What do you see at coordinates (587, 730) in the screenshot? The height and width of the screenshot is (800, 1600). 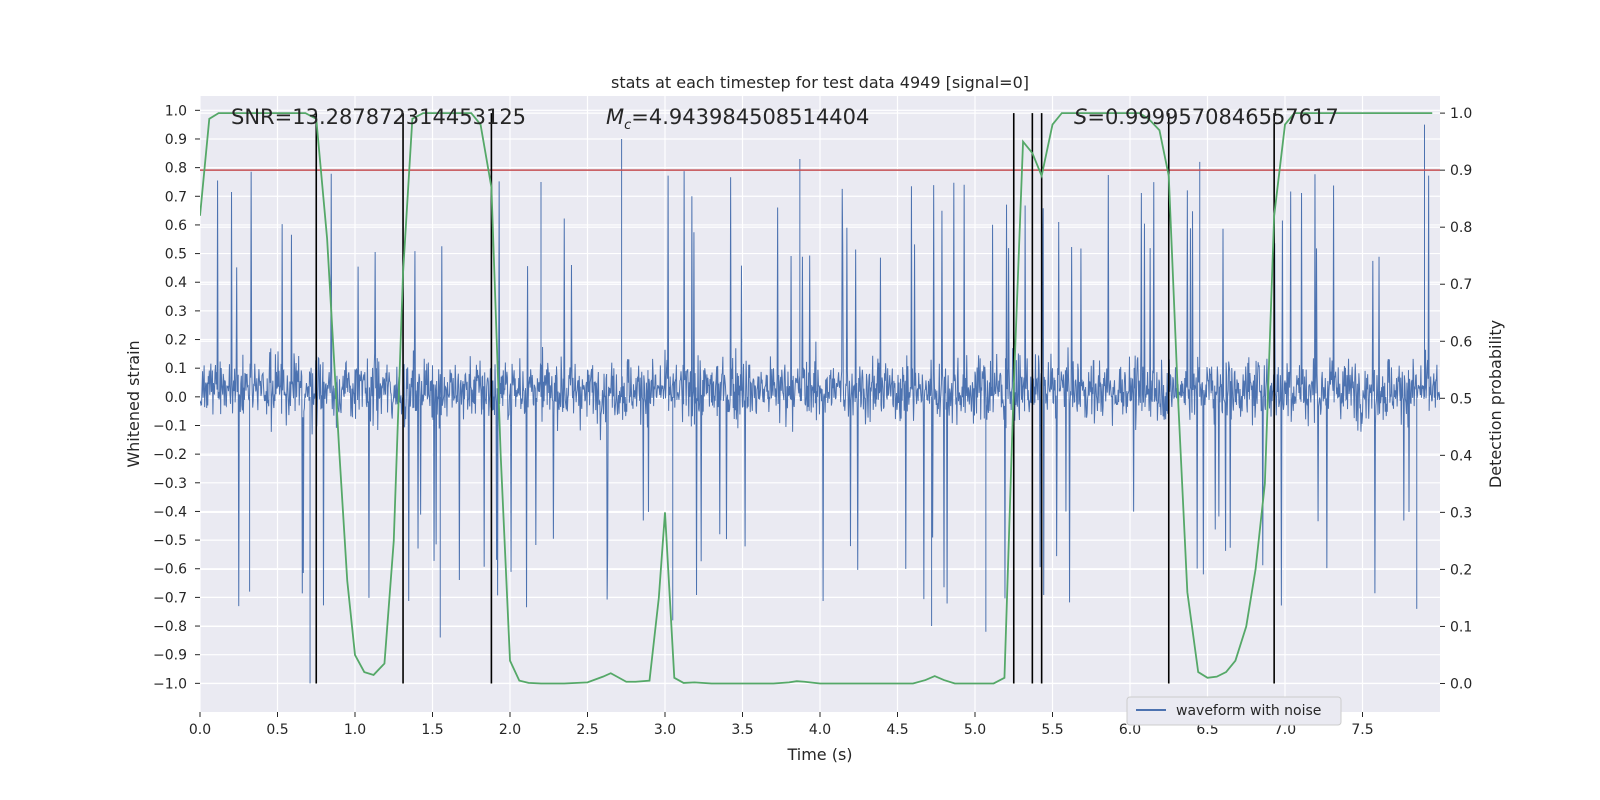 I see `x-tick-label: 2.5` at bounding box center [587, 730].